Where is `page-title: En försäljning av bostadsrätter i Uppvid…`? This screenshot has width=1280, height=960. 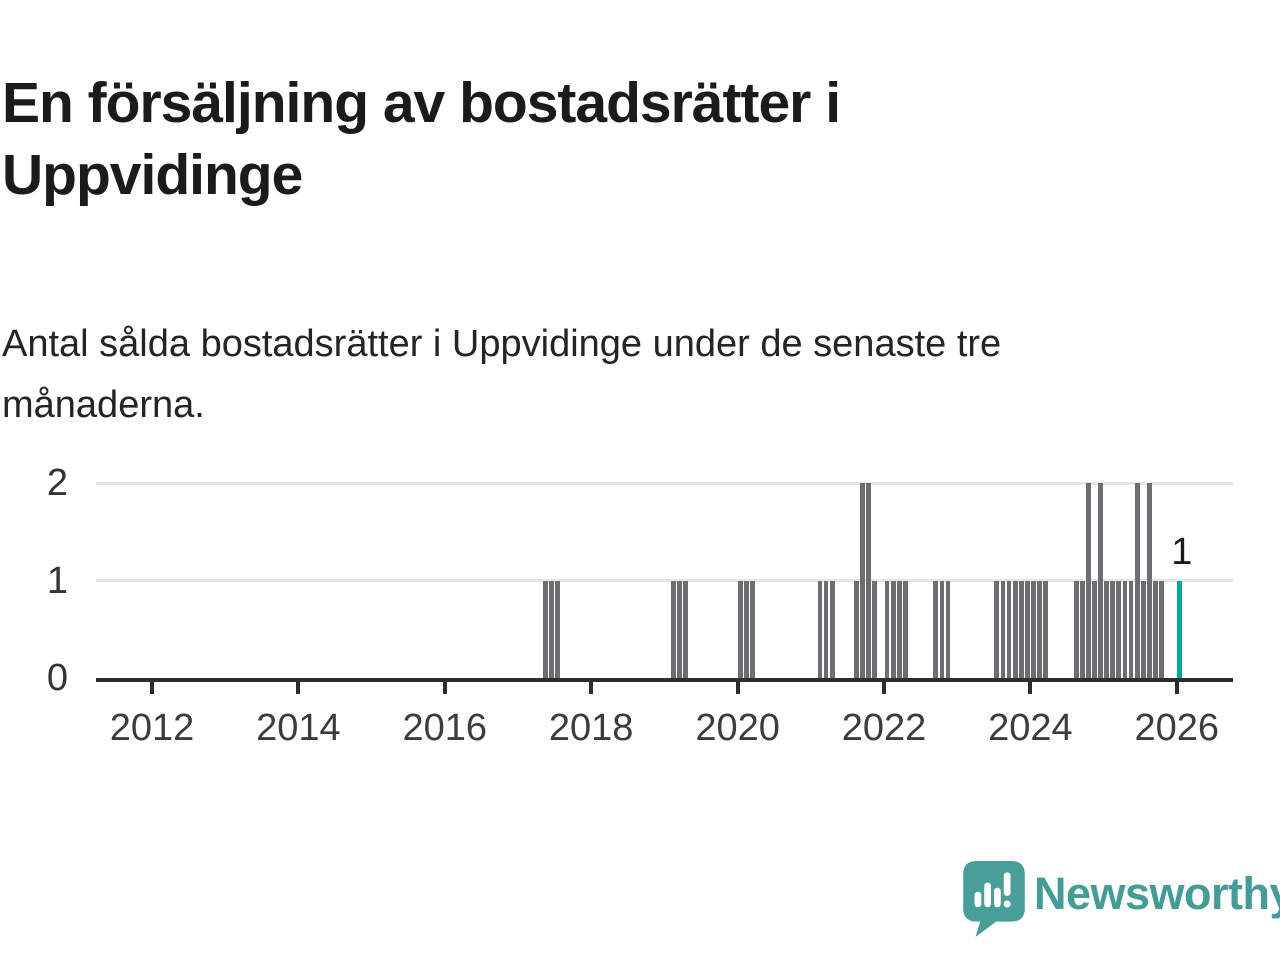 page-title: En försäljning av bostadsrätter i Uppvid… is located at coordinates (421, 139).